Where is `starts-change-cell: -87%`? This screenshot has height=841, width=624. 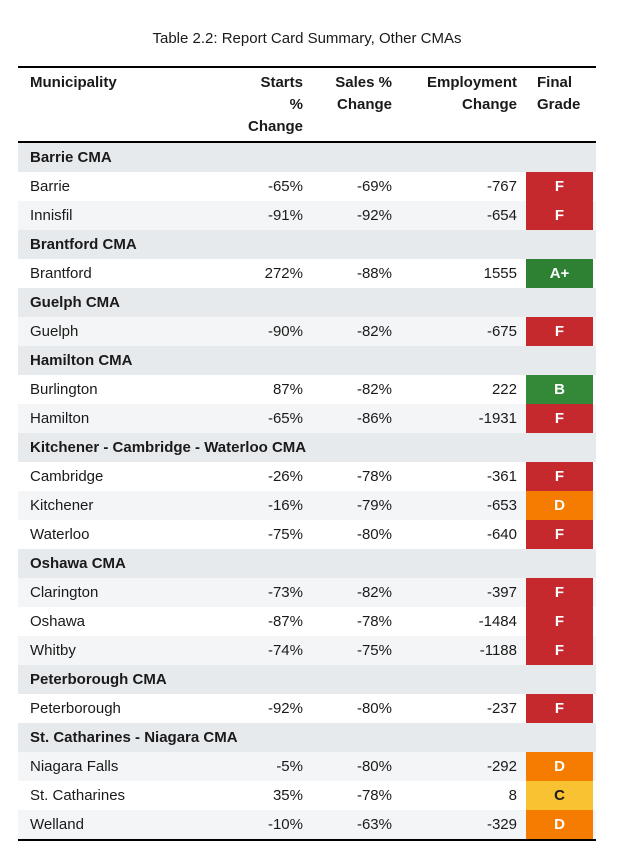
starts-change-cell: -87% is located at coordinates (285, 621).